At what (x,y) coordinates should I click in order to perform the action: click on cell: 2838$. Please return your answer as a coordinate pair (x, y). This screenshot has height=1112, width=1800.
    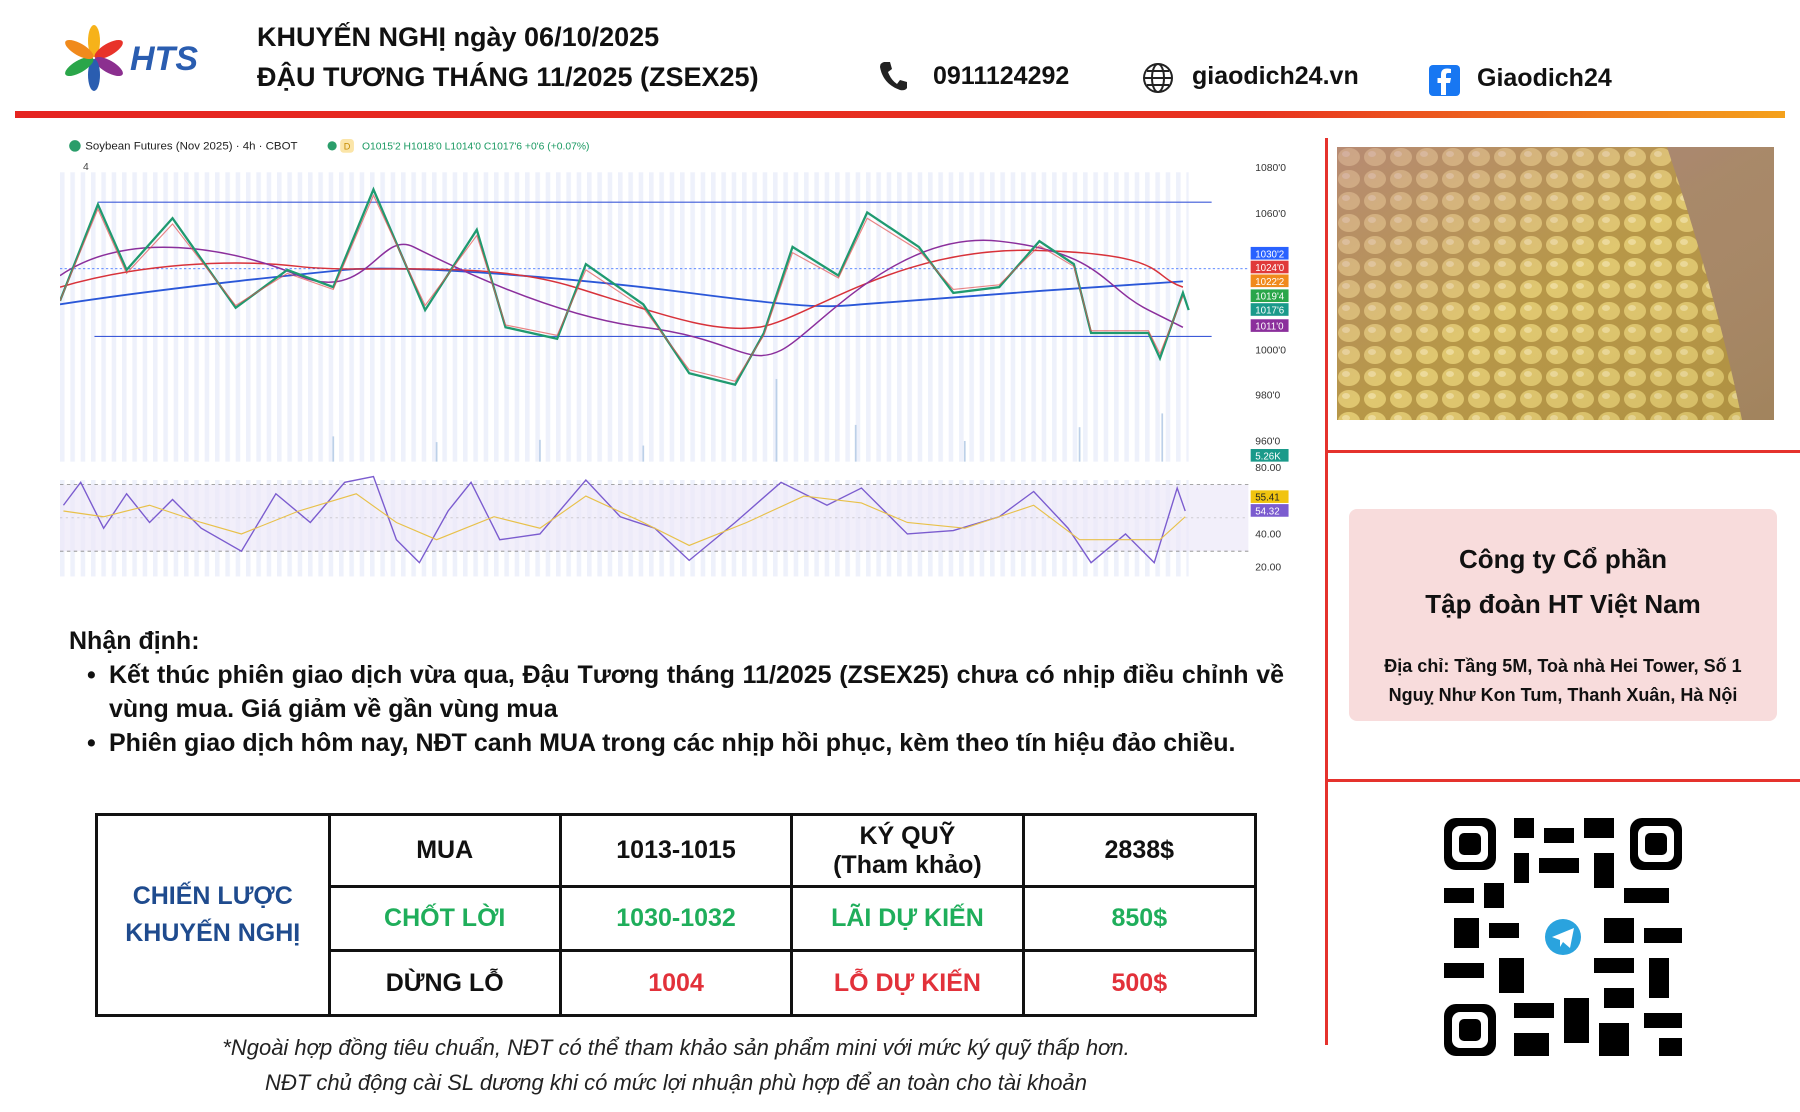
    Looking at the image, I should click on (1139, 850).